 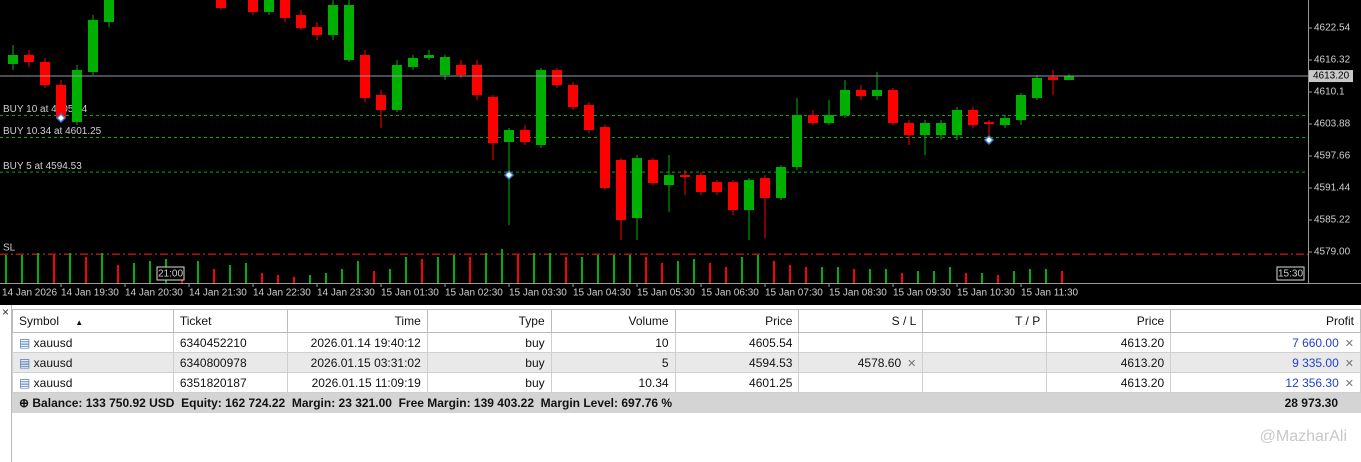 I want to click on y-tick-label: 4591.44, so click(x=1332, y=188).